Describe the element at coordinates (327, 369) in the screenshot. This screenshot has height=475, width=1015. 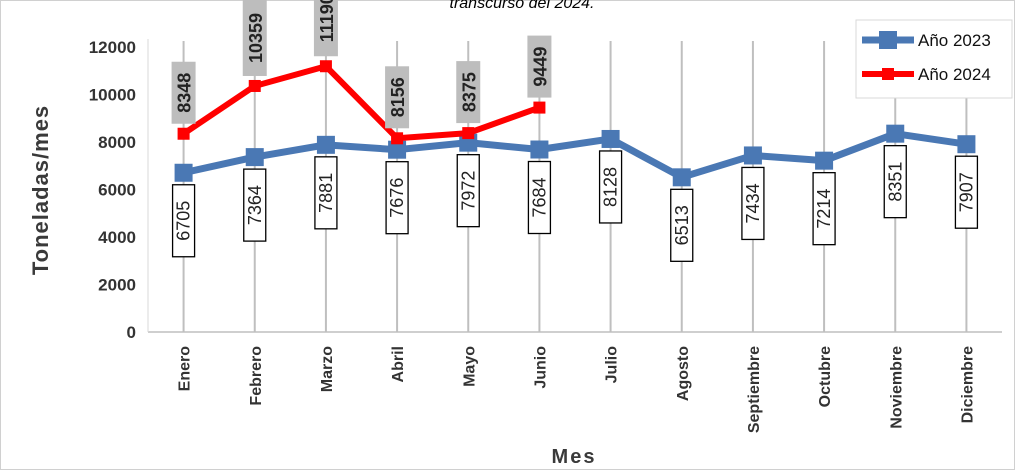
I see `x-tick-label: Marzo` at that location.